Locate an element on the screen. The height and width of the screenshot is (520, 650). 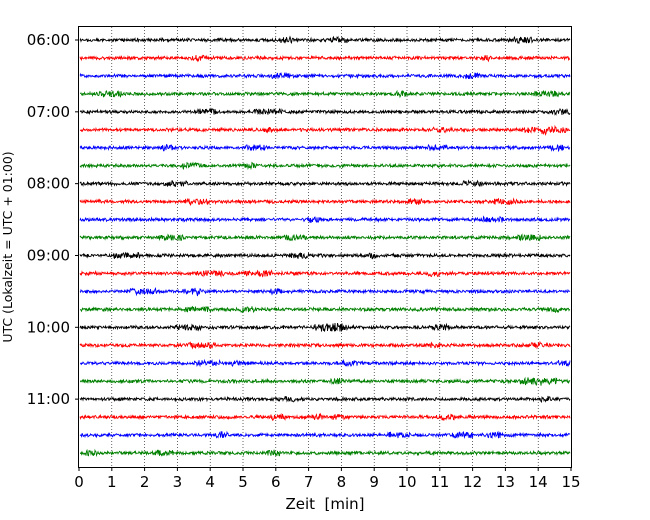
x-tick-label: 8 is located at coordinates (342, 482).